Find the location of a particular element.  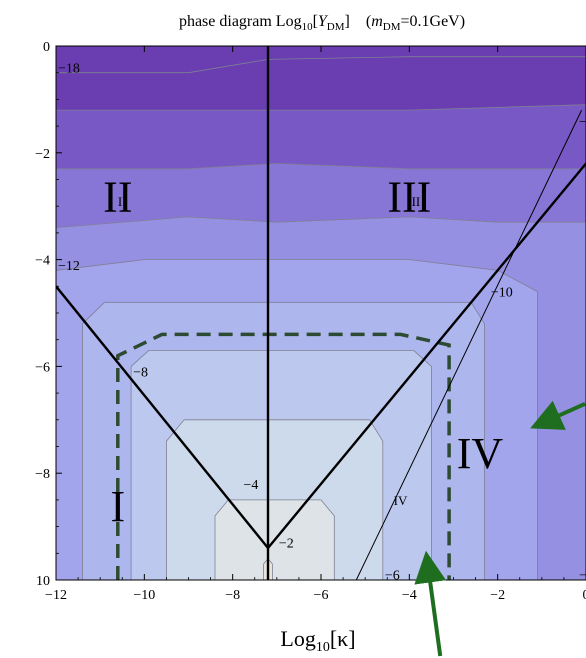

contour-value-label: −14 is located at coordinates (582, 576).